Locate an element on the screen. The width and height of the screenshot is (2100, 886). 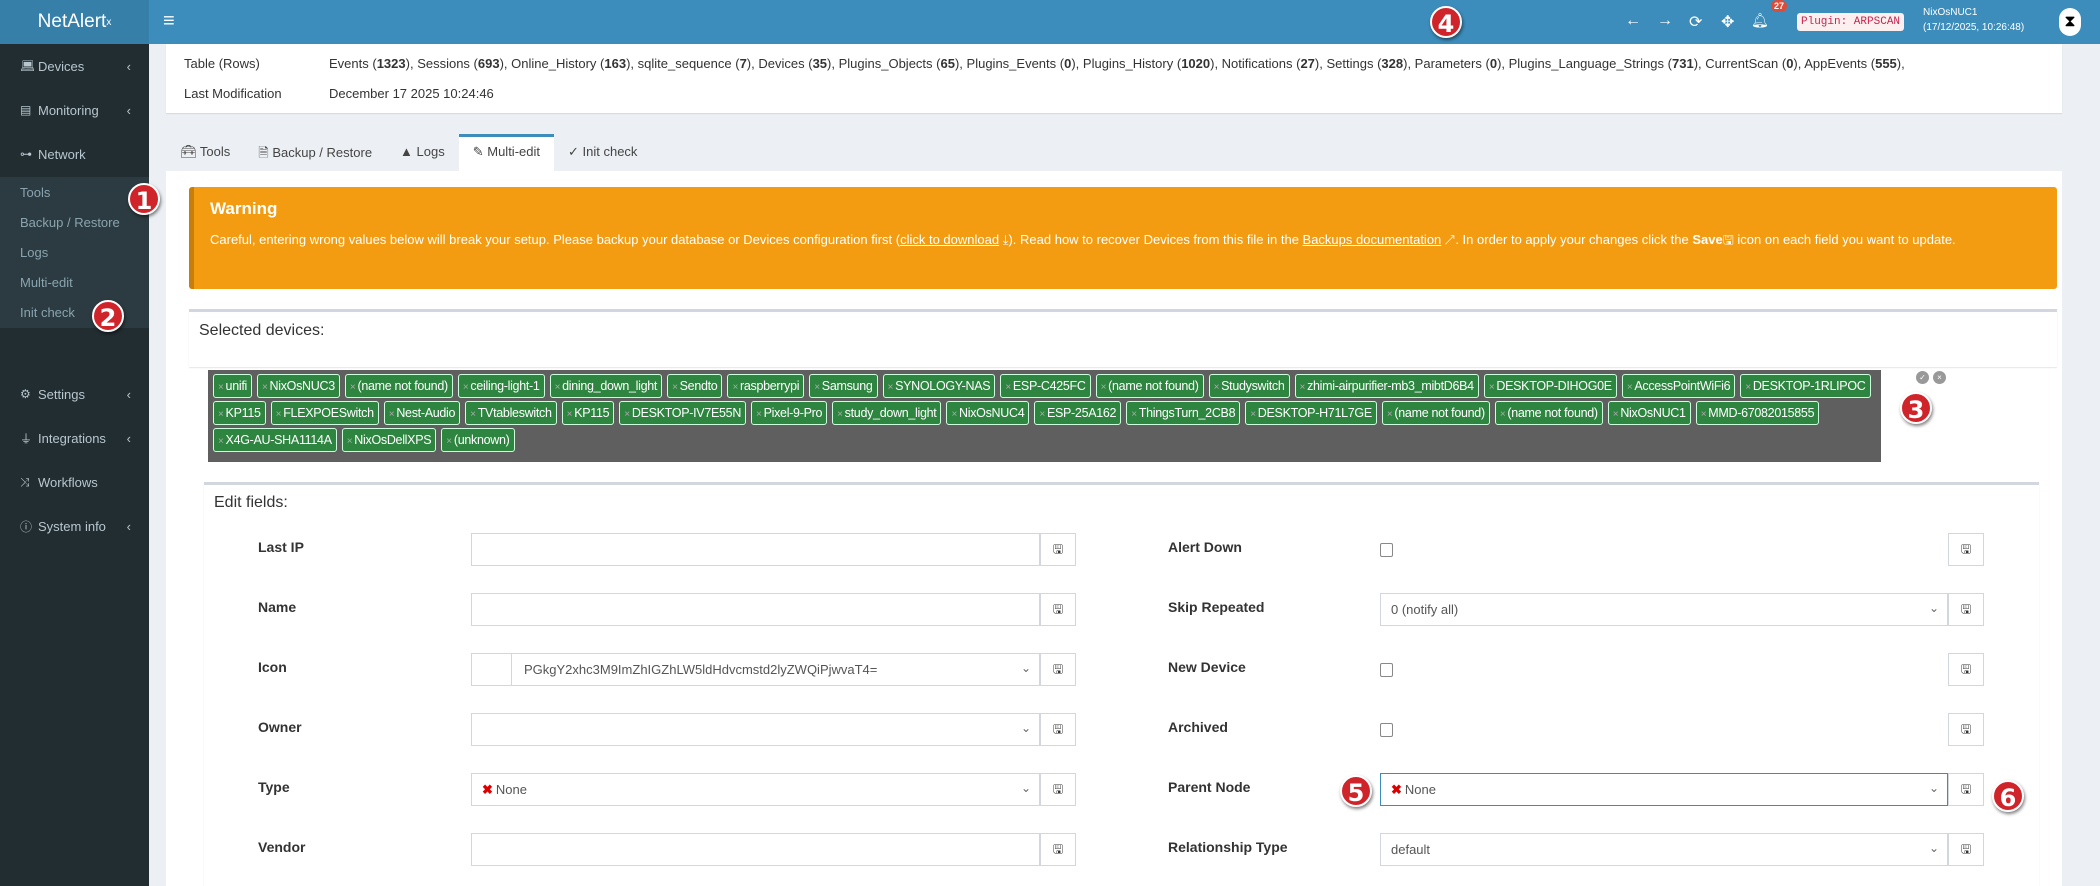
annotation-marker-4: 4 is located at coordinates (1446, 22).